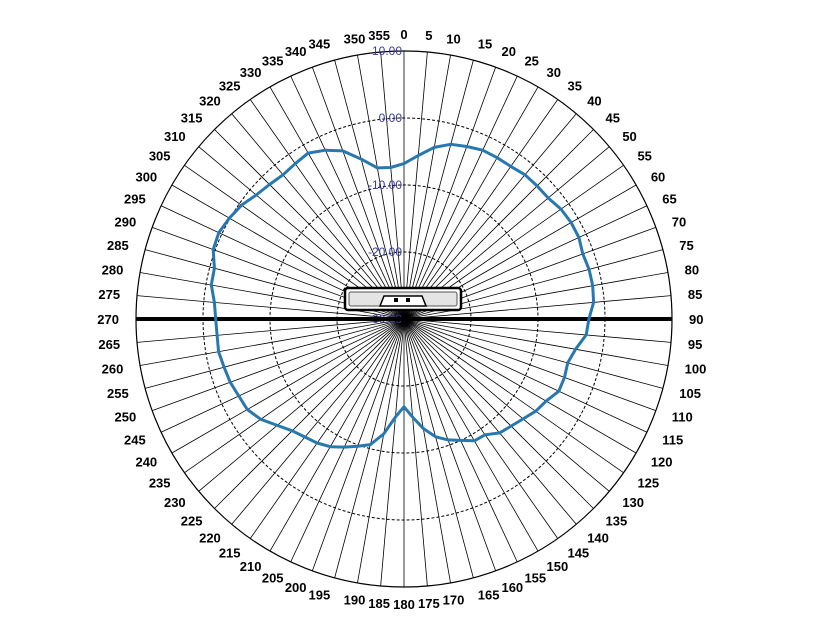 Image resolution: width=820 pixels, height=624 pixels. What do you see at coordinates (686, 245) in the screenshot?
I see `angle-tick-label: 75` at bounding box center [686, 245].